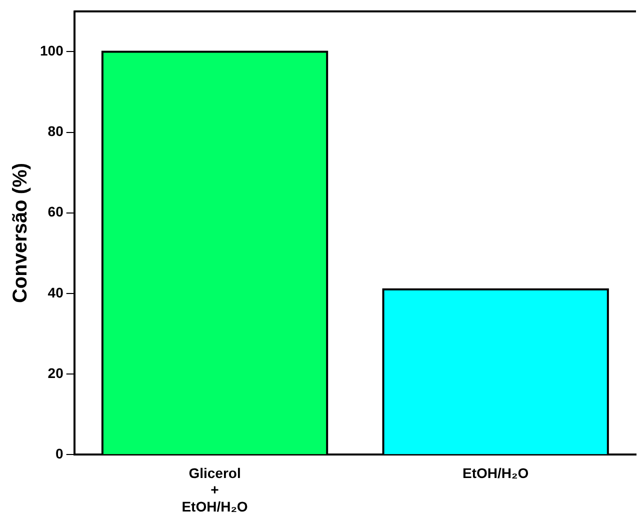 This screenshot has width=638, height=519. What do you see at coordinates (495, 472) in the screenshot?
I see `x-tick-label: EtOH/H₂O` at bounding box center [495, 472].